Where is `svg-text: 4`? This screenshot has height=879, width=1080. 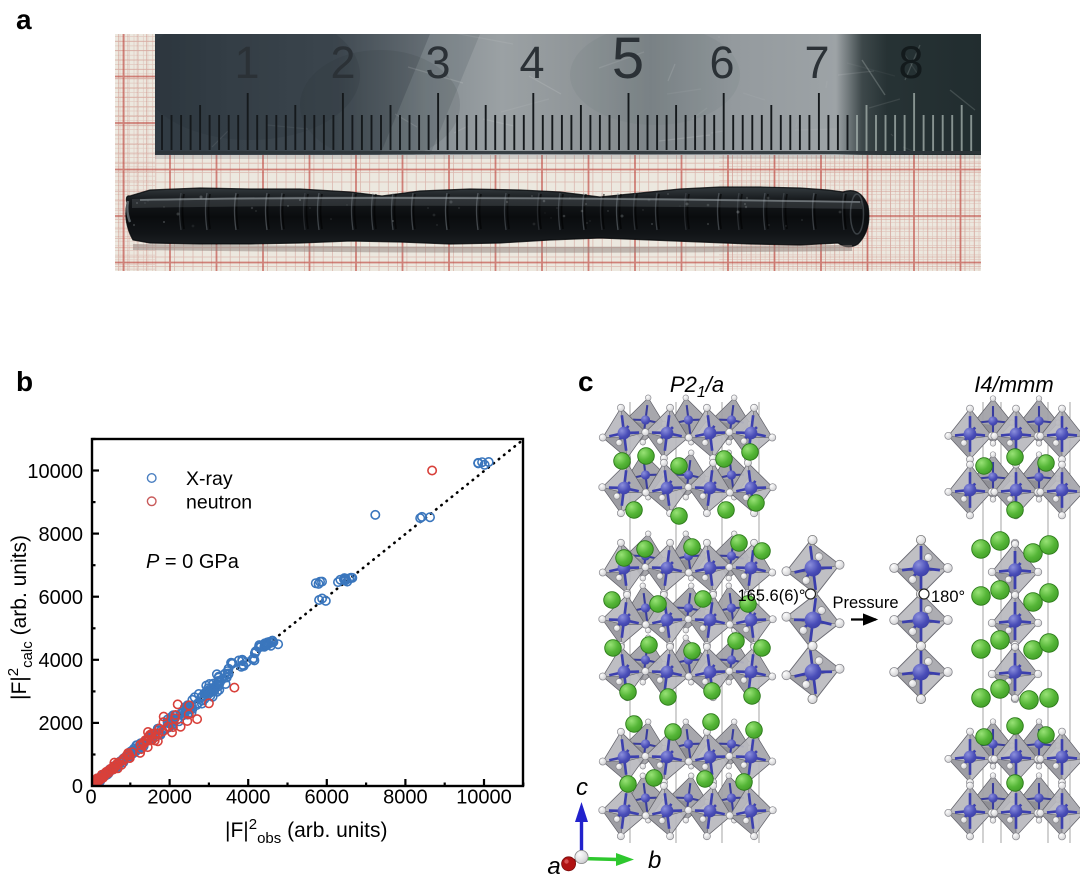
svg-text: 4 is located at coordinates (531, 62).